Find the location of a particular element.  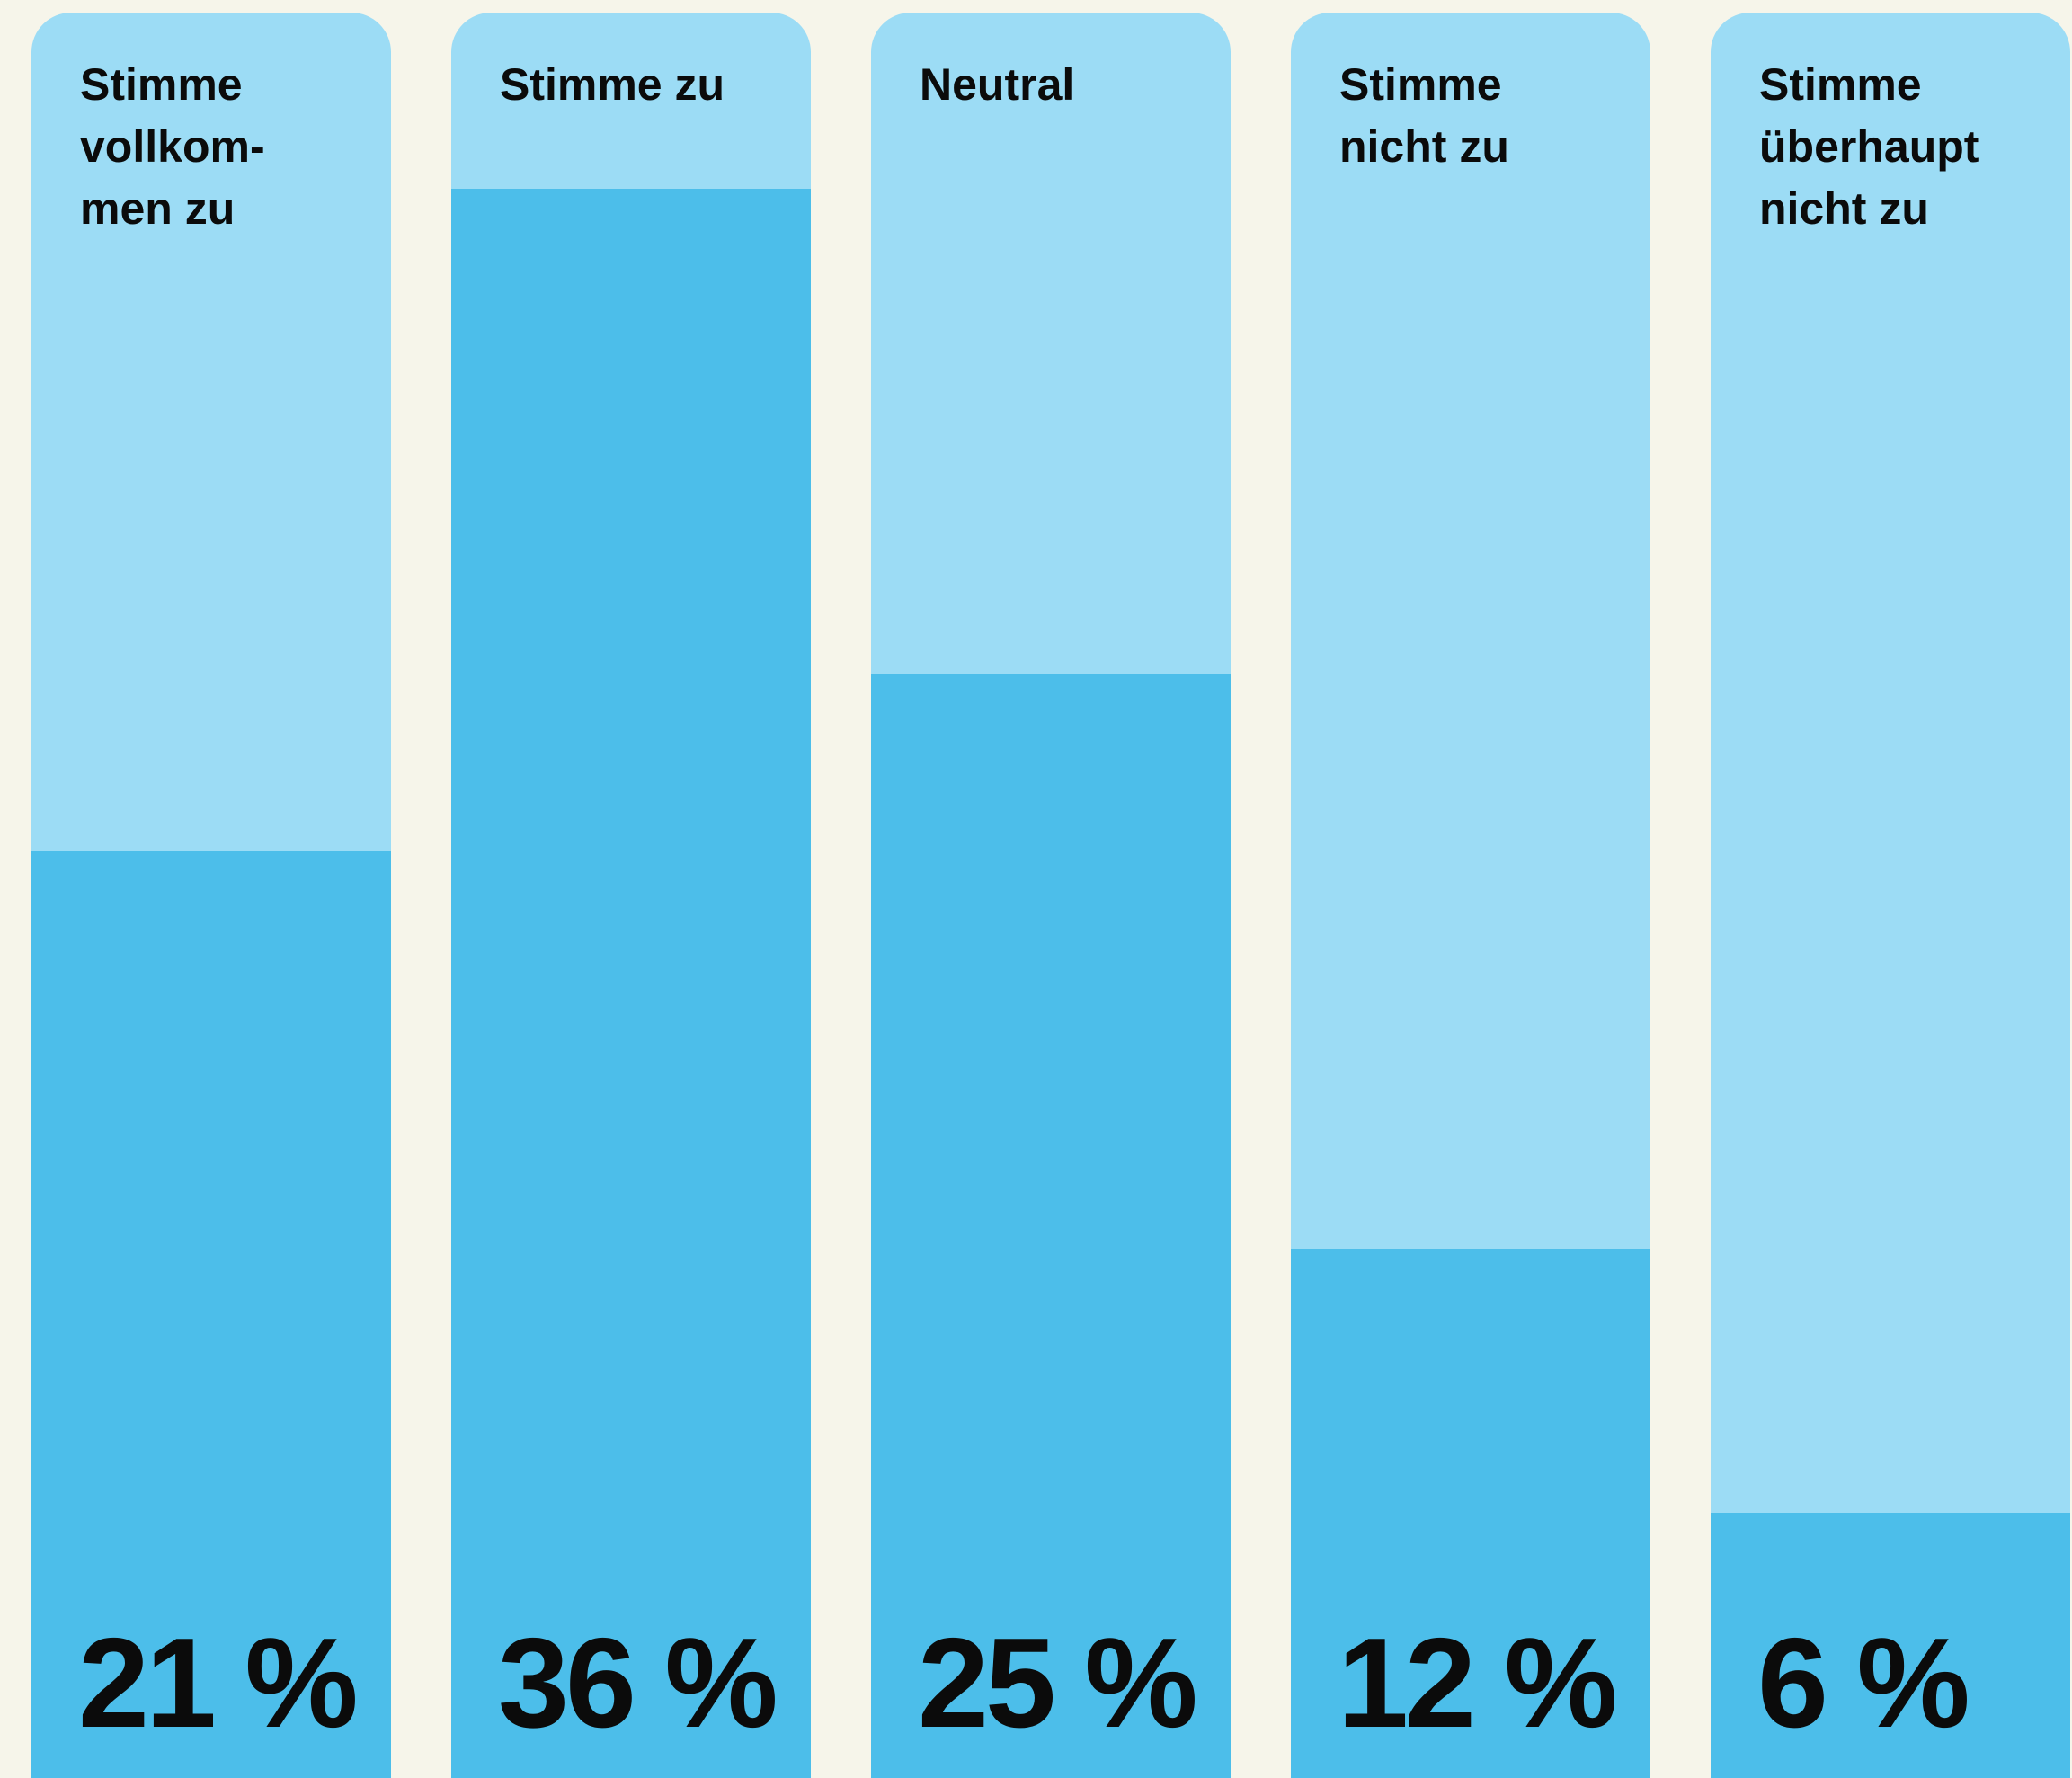

value-label: 12 % is located at coordinates (1478, 1683).